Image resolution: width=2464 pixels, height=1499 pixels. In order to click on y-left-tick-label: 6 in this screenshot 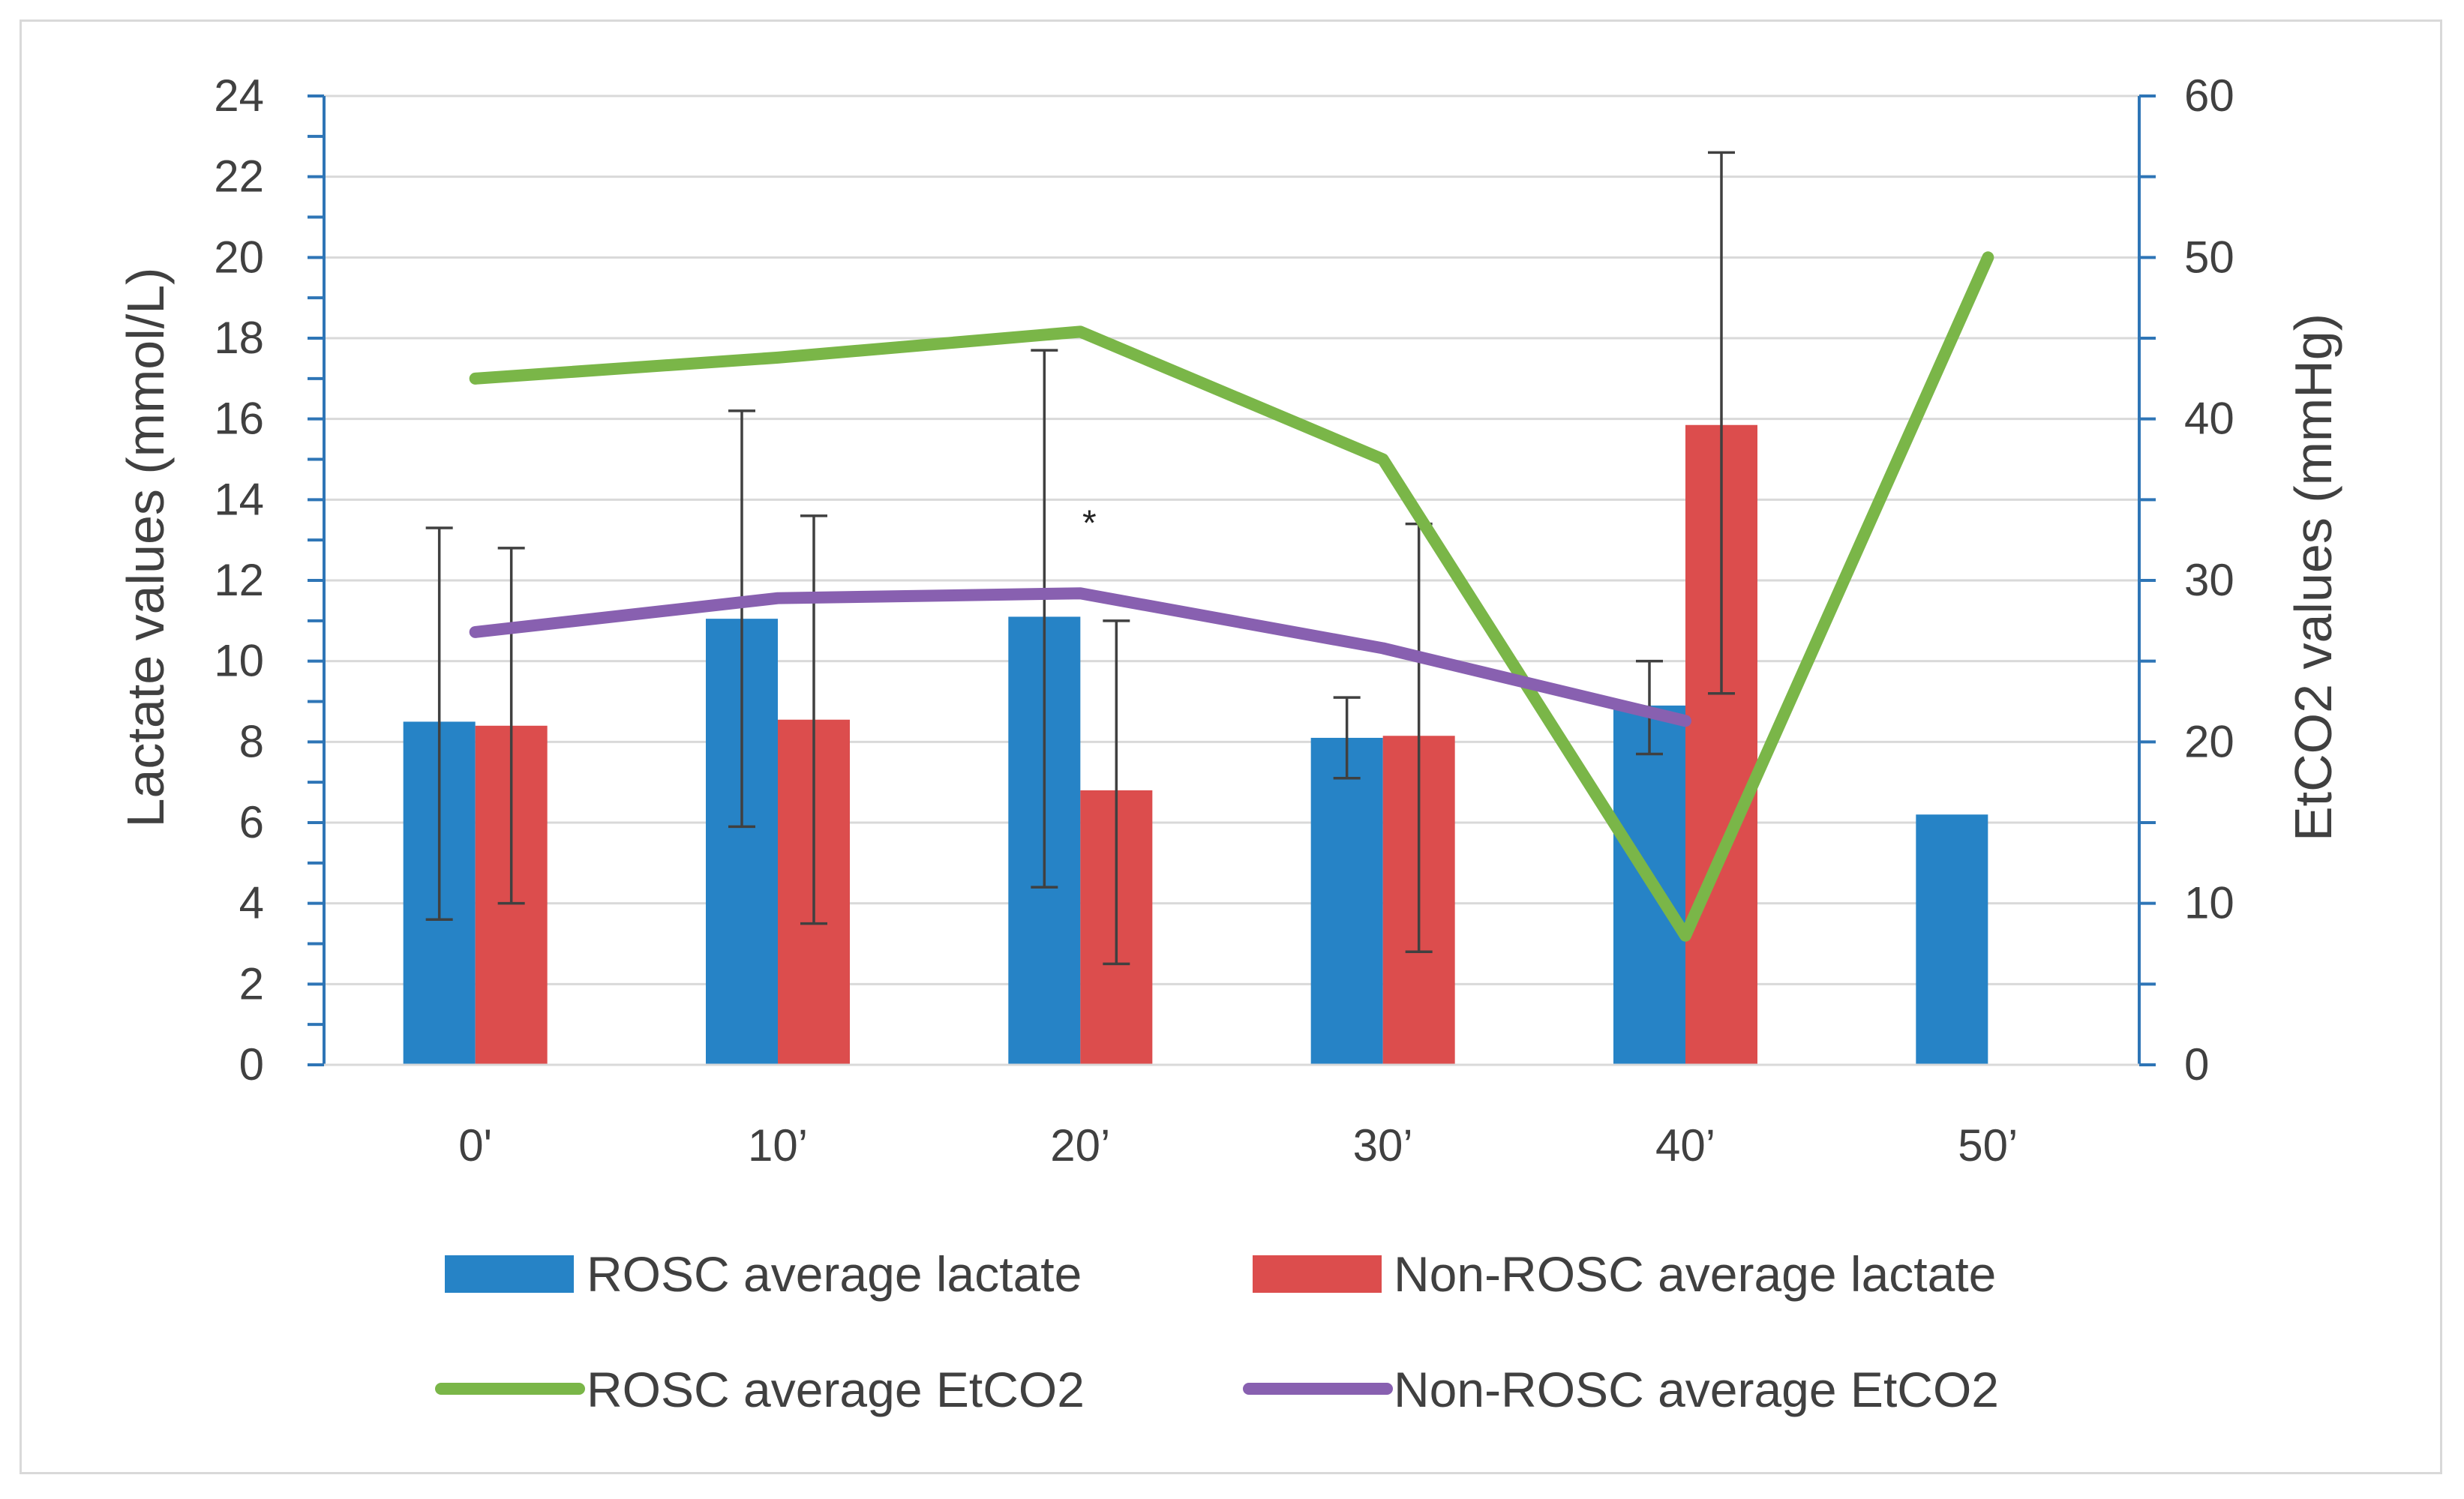, I will do `click(251, 822)`.